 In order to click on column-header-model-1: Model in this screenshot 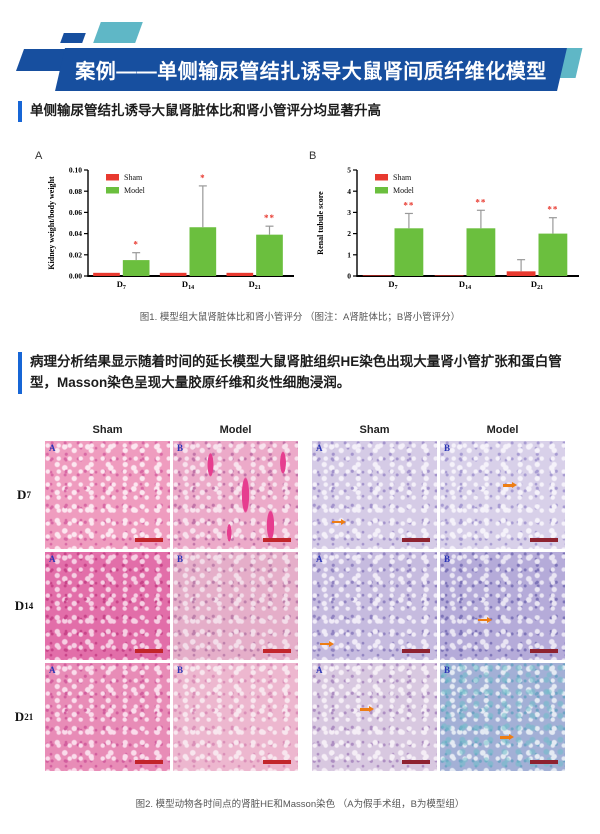, I will do `click(235, 430)`.